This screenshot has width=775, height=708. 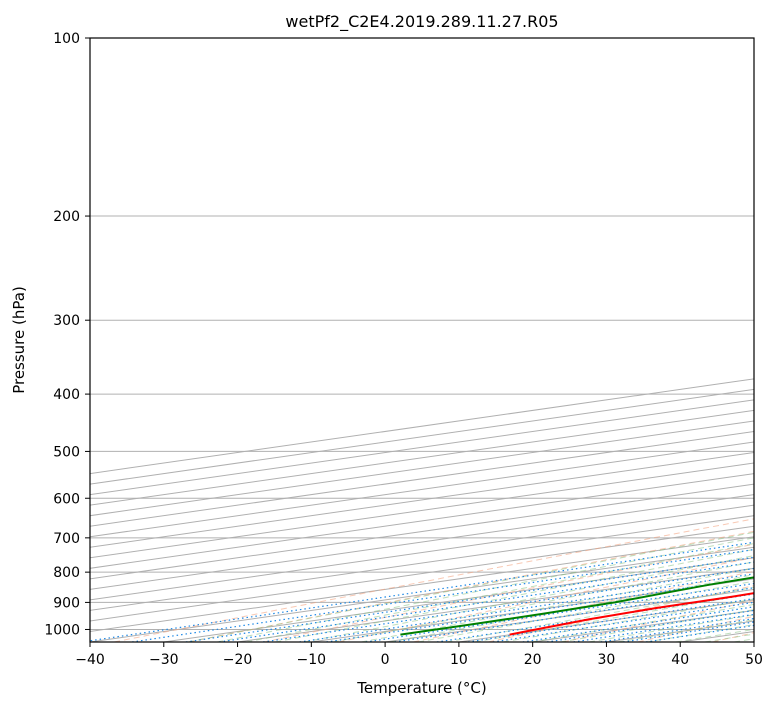 What do you see at coordinates (66, 217) in the screenshot?
I see `y-tick-label: 200` at bounding box center [66, 217].